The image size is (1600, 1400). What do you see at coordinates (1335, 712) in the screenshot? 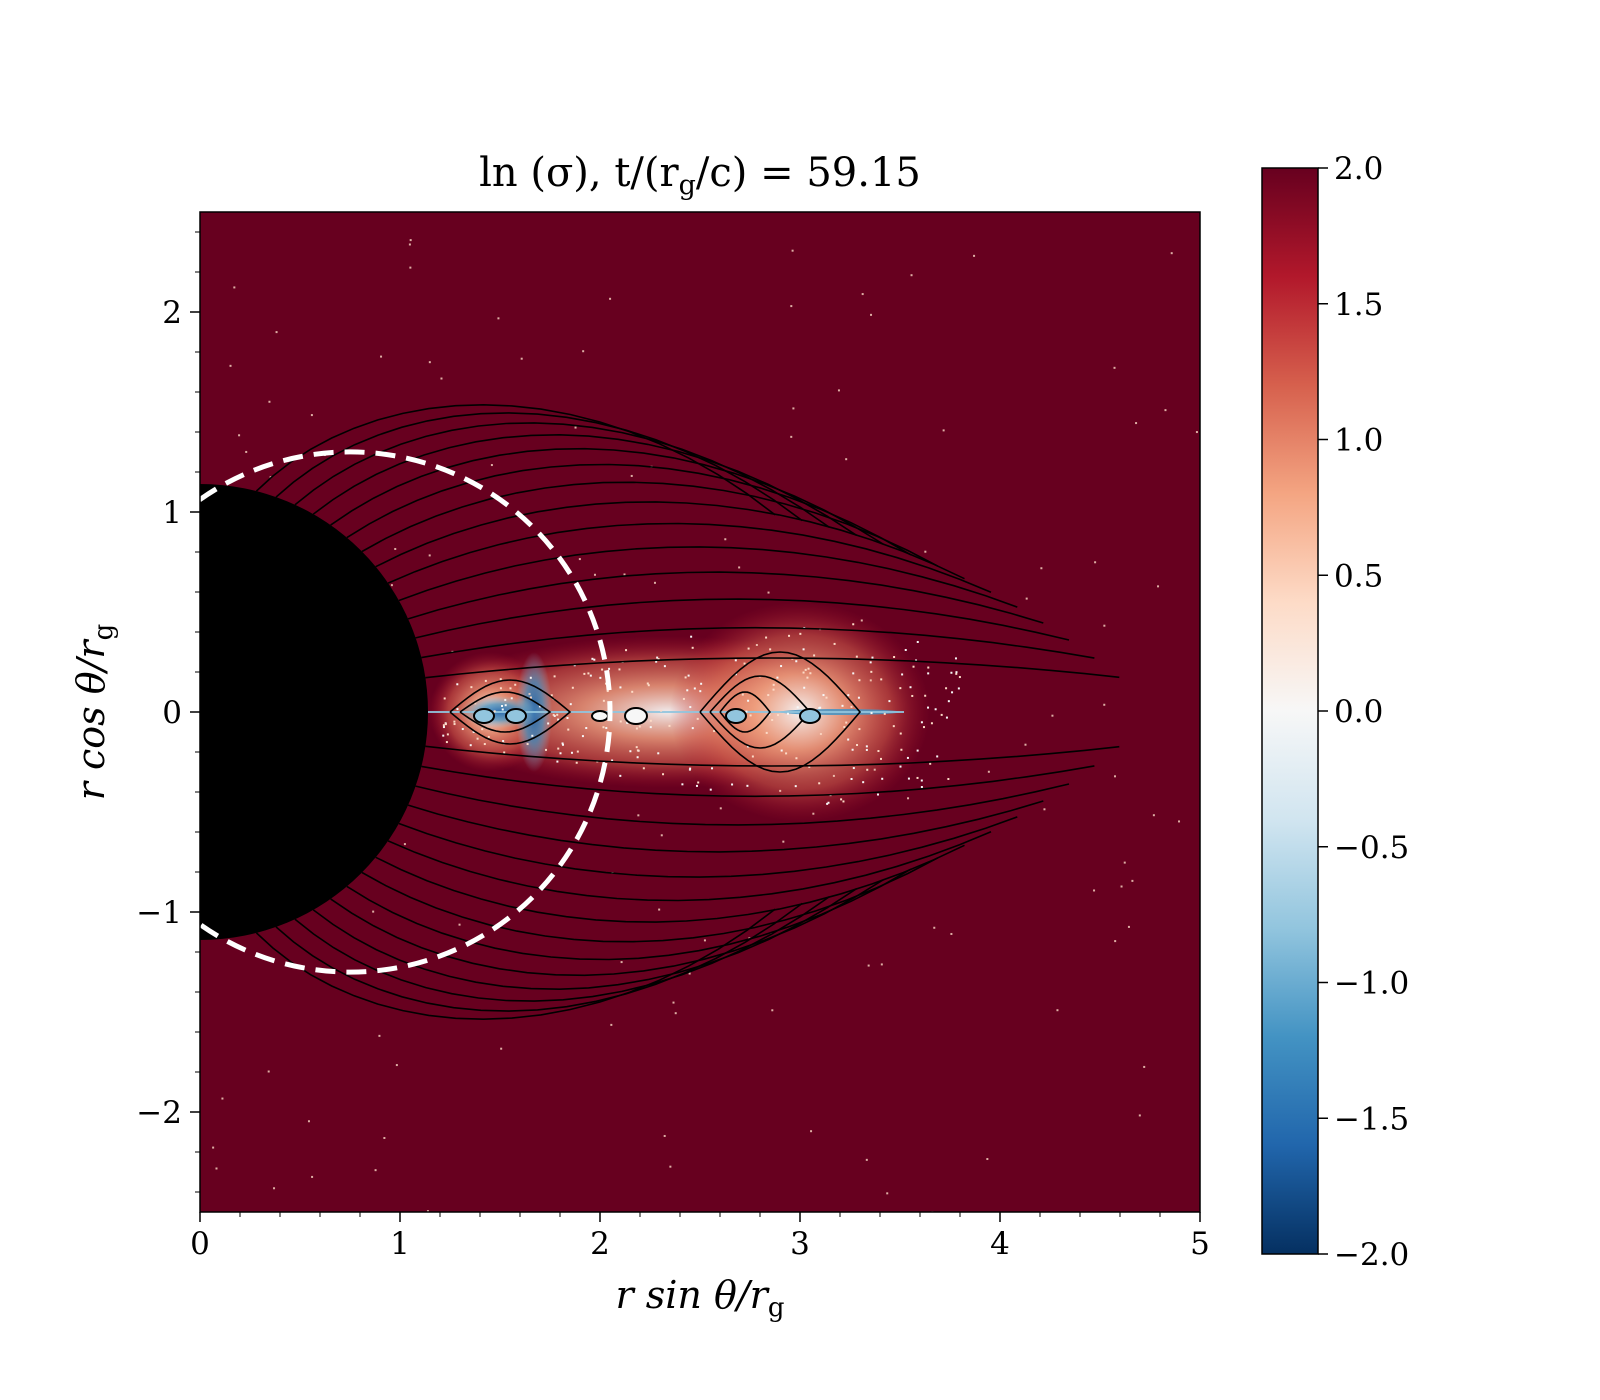
I see `colorbar: 2.0 1.5 1.0 0.5 0.0 −0.5 −1.0 −1.5 −2.0` at bounding box center [1335, 712].